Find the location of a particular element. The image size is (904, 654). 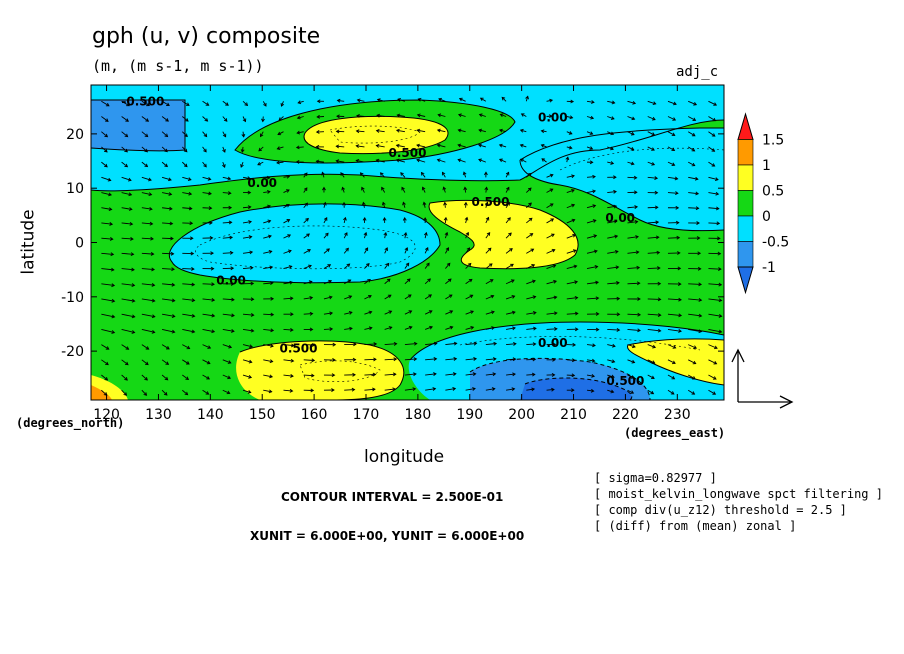

y-tick-label: -20 is located at coordinates (72, 352).